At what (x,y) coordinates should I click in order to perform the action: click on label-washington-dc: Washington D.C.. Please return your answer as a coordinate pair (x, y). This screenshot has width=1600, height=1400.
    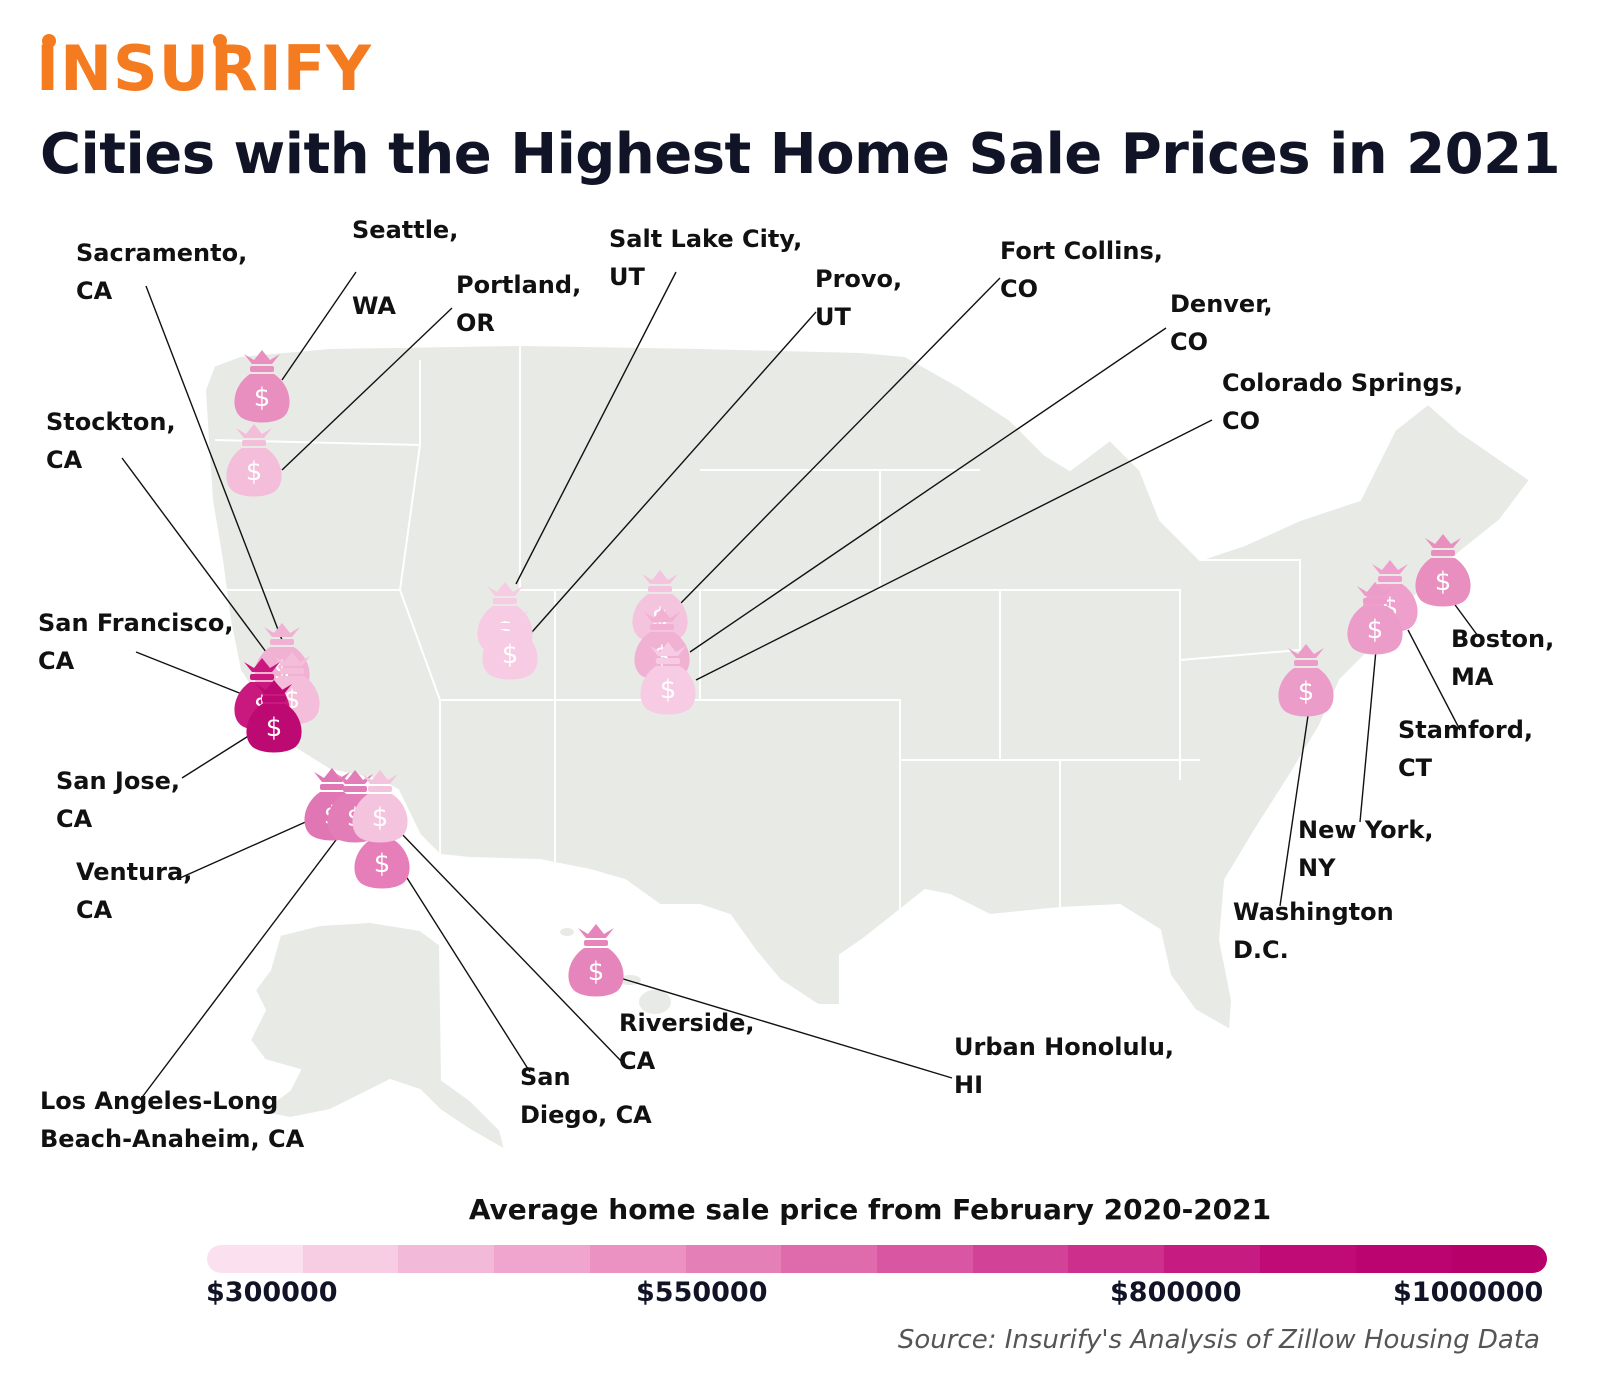
    Looking at the image, I should click on (1313, 931).